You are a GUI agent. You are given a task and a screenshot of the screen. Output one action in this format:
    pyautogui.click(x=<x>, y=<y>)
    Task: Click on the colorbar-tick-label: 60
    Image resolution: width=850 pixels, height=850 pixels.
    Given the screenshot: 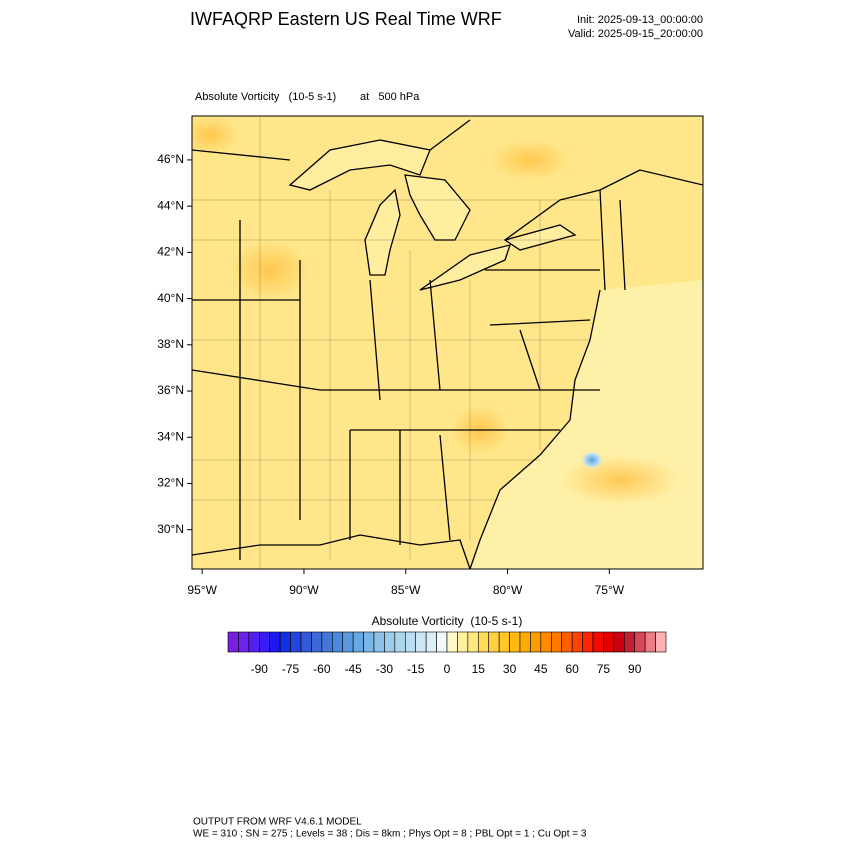 What is the action you would take?
    pyautogui.click(x=572, y=669)
    